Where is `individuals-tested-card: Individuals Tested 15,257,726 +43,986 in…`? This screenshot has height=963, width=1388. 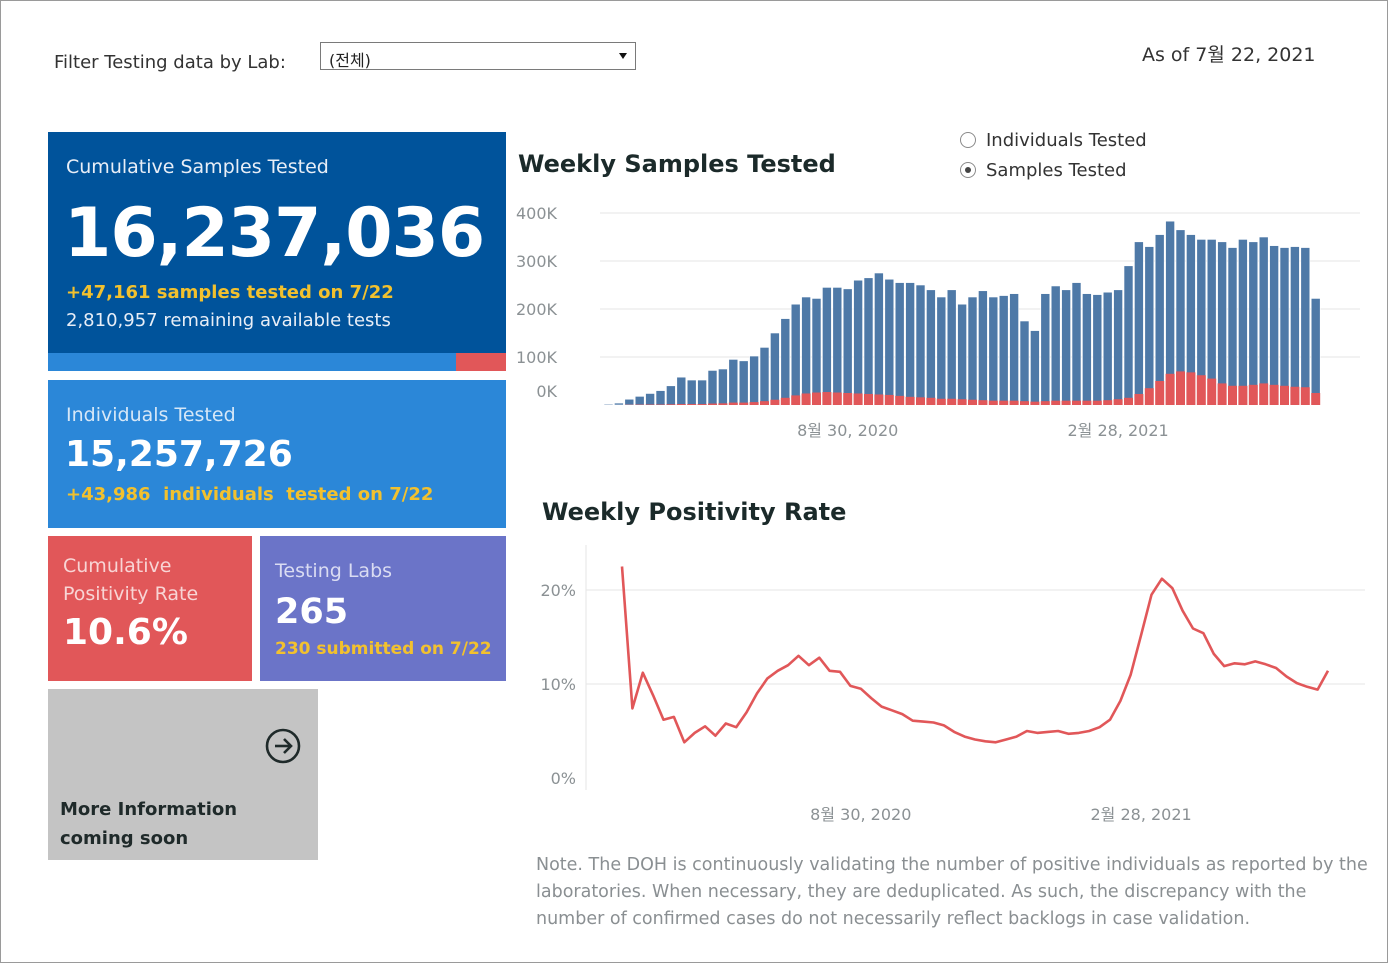 individuals-tested-card: Individuals Tested 15,257,726 +43,986 in… is located at coordinates (277, 454).